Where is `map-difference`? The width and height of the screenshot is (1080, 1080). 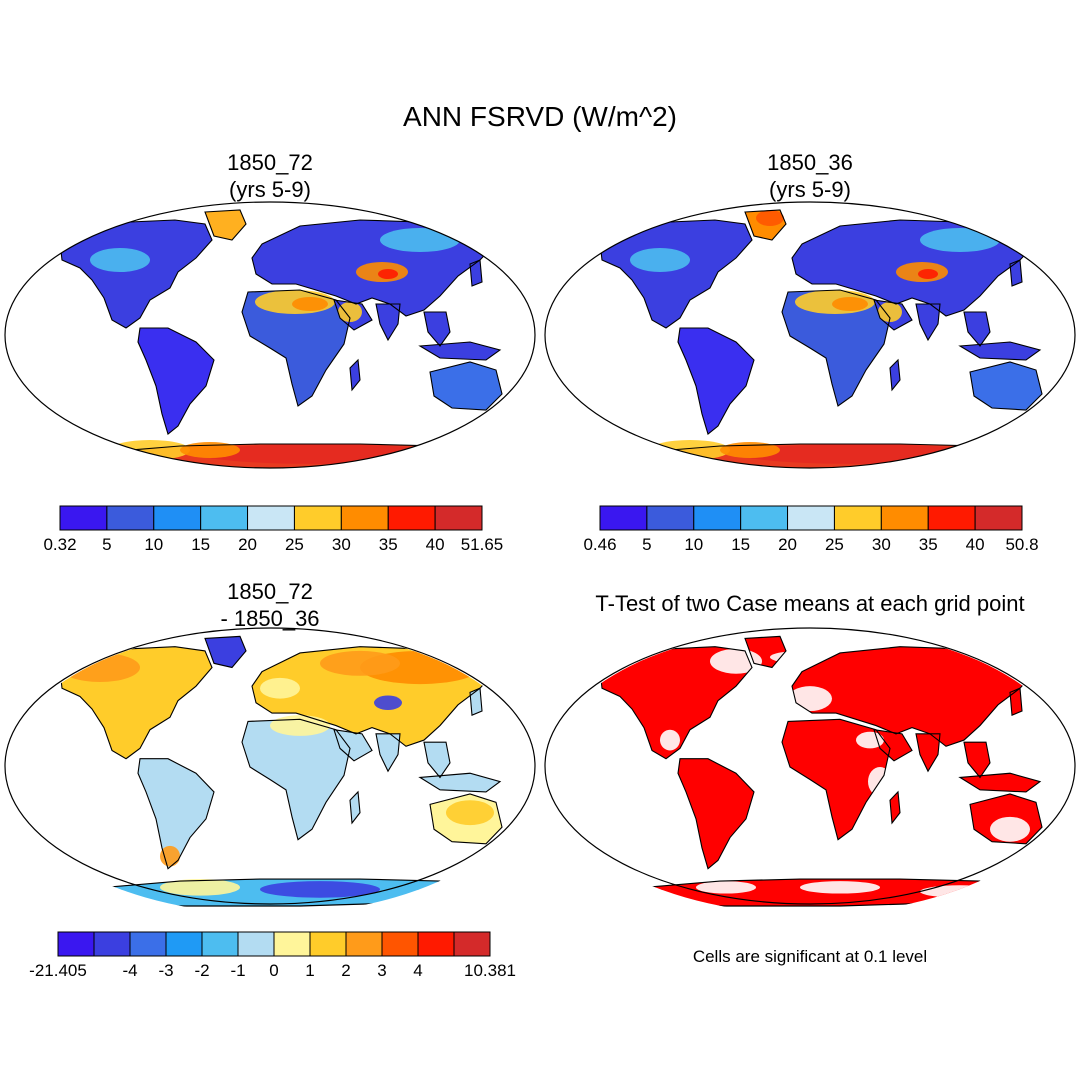 map-difference is located at coordinates (270, 767).